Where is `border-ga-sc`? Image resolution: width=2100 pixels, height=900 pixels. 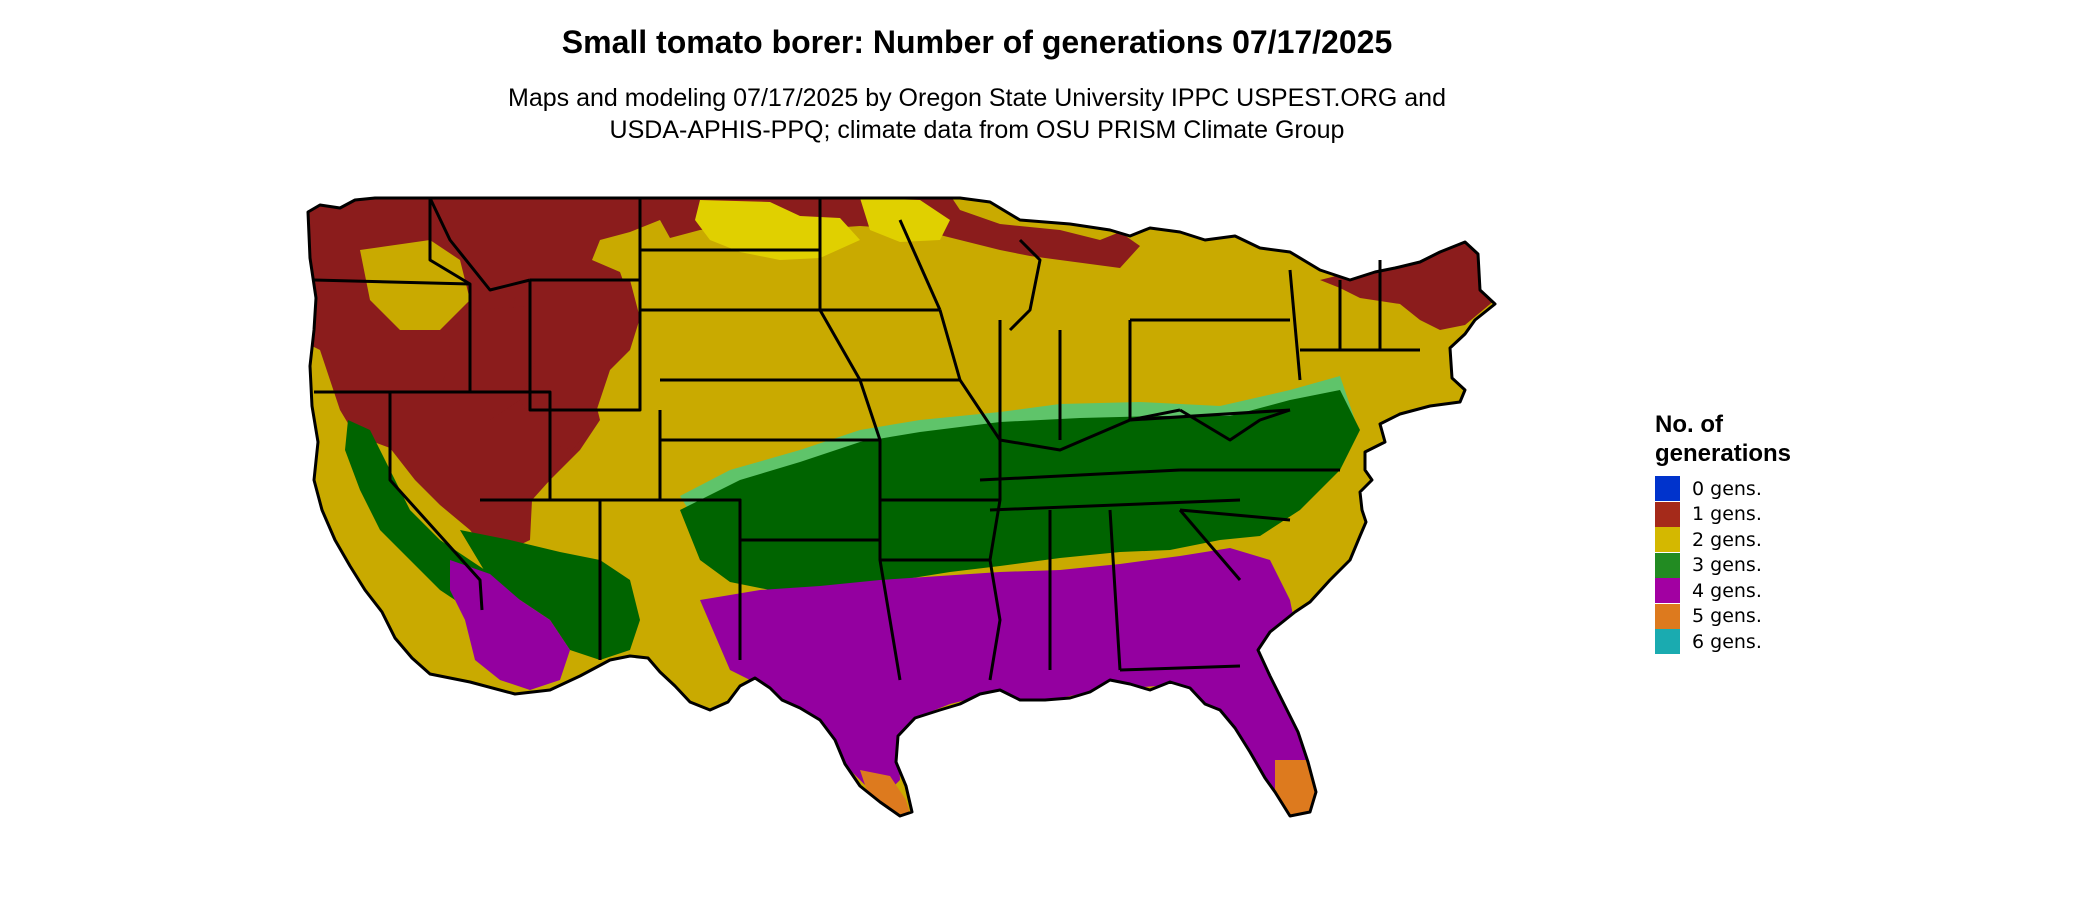
border-ga-sc is located at coordinates (1210, 545).